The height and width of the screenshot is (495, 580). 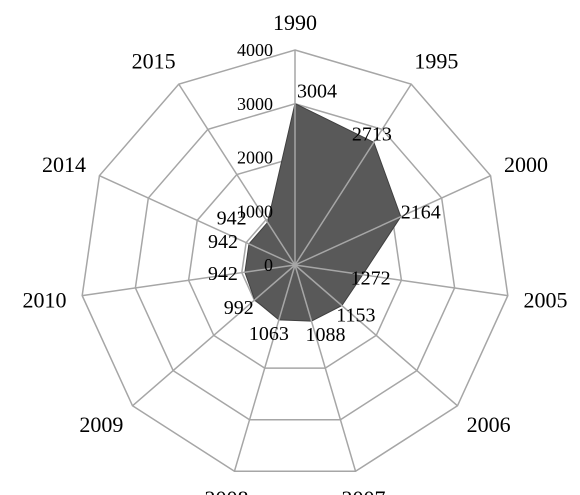 I want to click on spoke-2006, so click(x=376, y=335).